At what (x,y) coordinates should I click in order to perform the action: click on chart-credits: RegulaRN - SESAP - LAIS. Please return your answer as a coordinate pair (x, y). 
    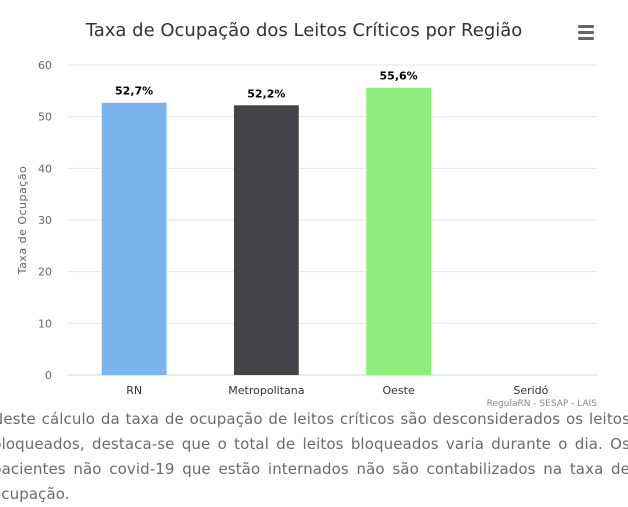
    Looking at the image, I should click on (542, 404).